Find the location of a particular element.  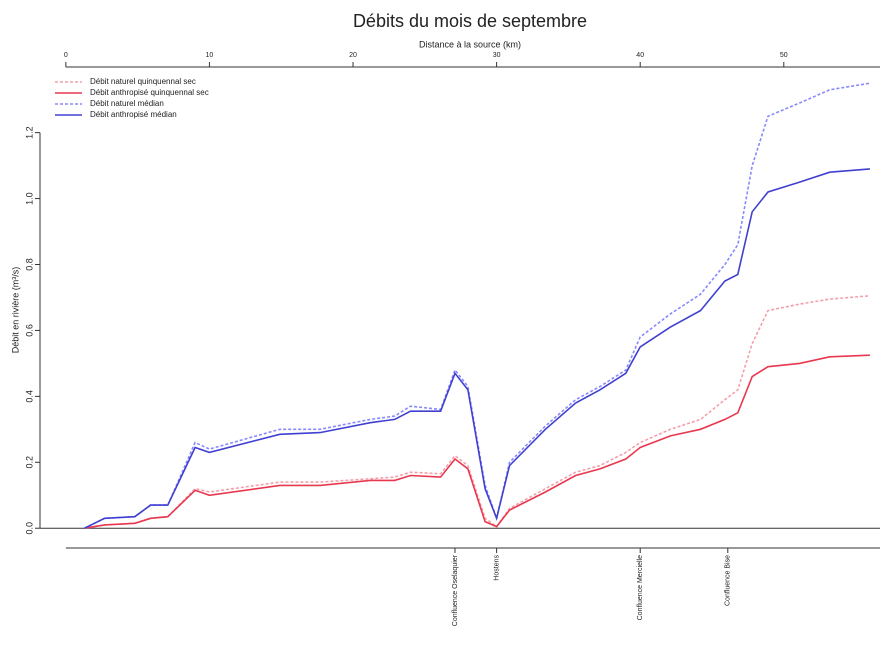

y-tick-label: 1.2 is located at coordinates (29, 132).